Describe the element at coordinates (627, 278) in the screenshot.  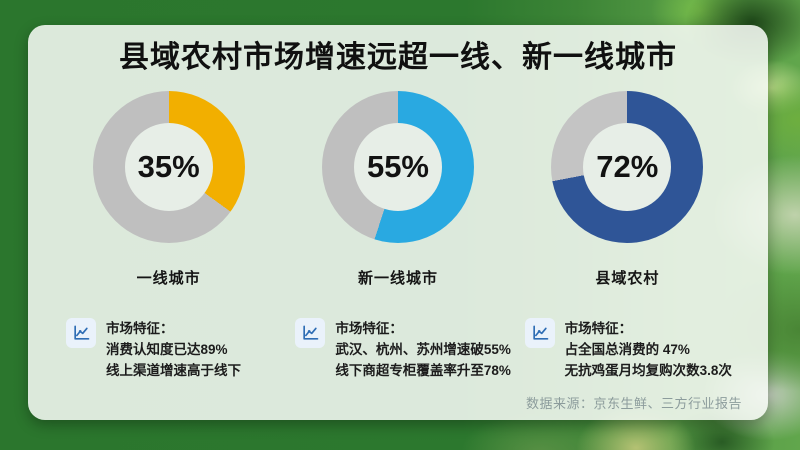
I see `chart-label: 县域农村` at that location.